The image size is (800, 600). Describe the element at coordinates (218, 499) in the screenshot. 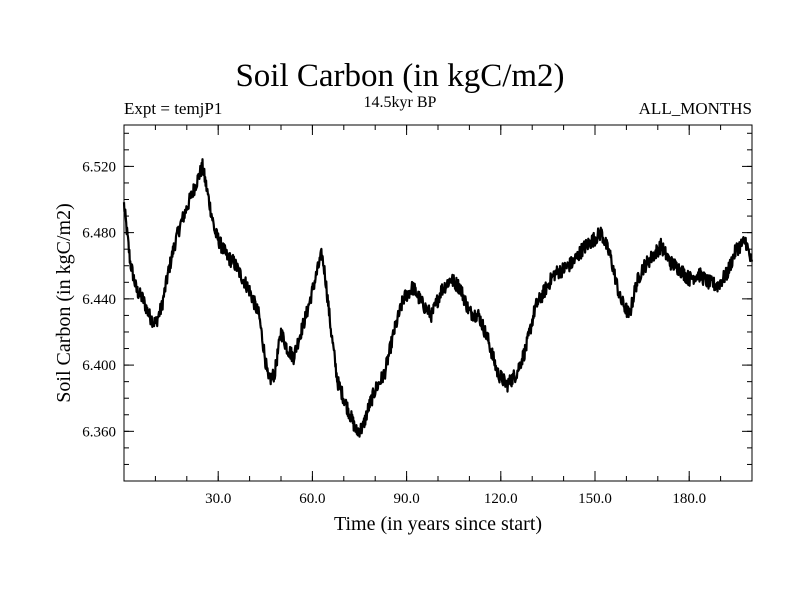

I see `x-tick-label: 30.0` at that location.